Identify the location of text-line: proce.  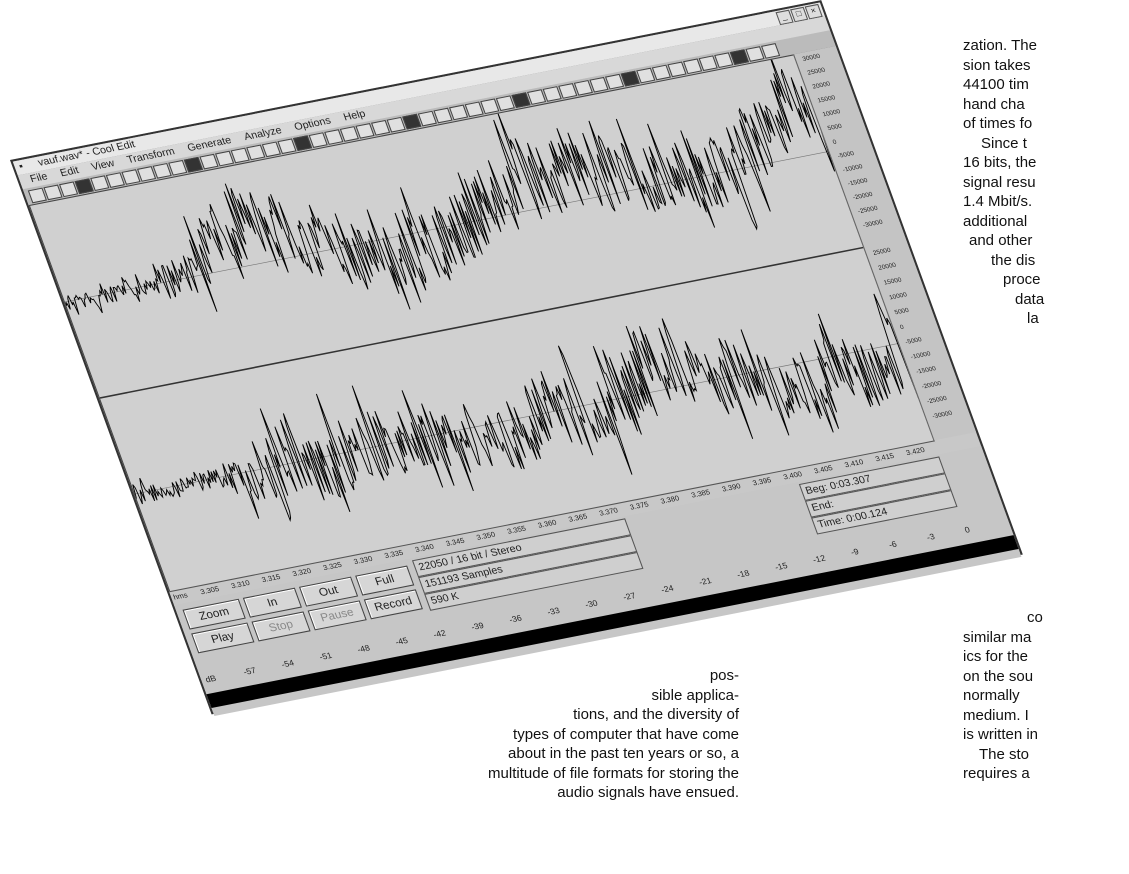
(1022, 279).